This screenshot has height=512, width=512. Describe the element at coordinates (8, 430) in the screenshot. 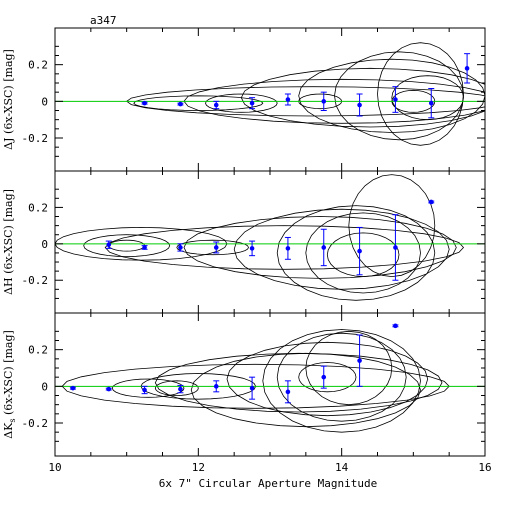

I see `y-axis-label-main: ΔK` at that location.